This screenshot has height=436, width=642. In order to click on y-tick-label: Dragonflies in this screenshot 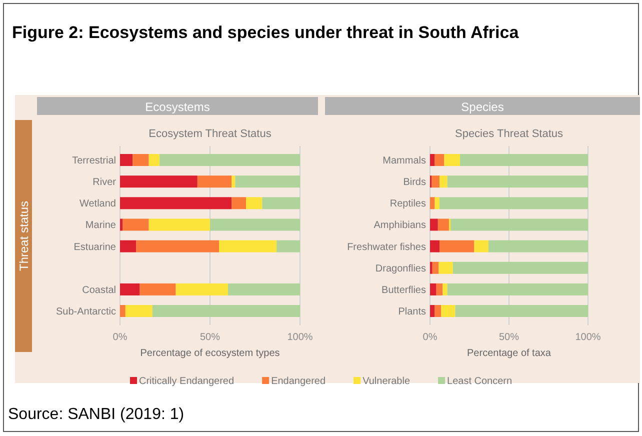, I will do `click(400, 268)`.